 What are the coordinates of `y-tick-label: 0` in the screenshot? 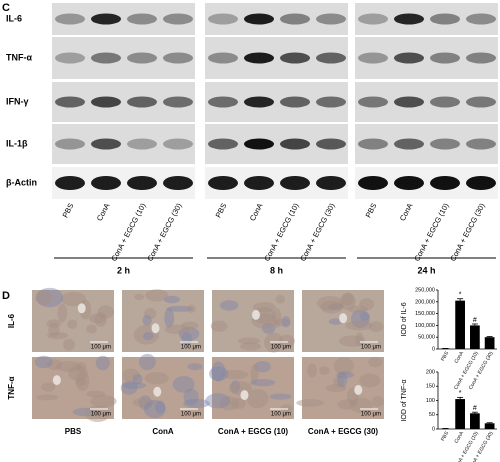 It's located at (433, 429).